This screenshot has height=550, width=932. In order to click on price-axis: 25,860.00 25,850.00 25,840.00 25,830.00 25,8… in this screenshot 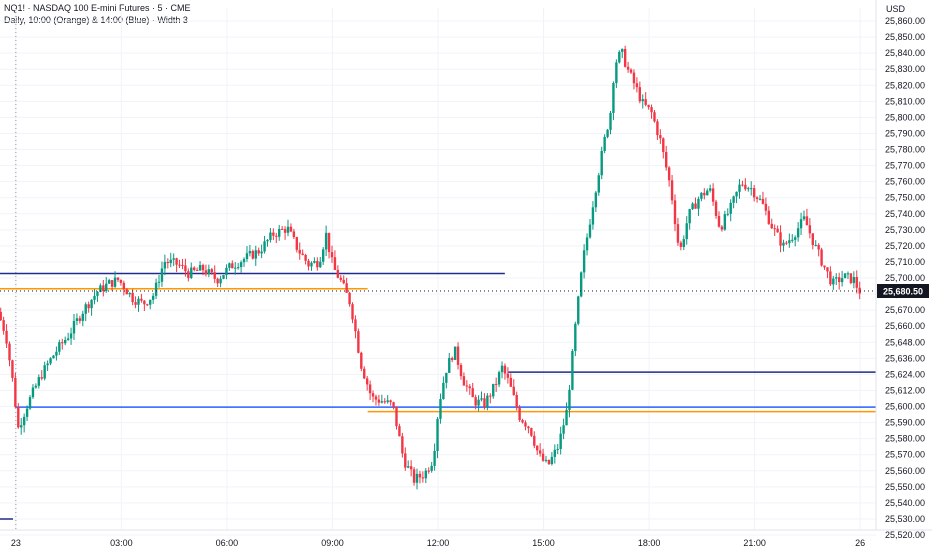, I will do `click(905, 278)`.